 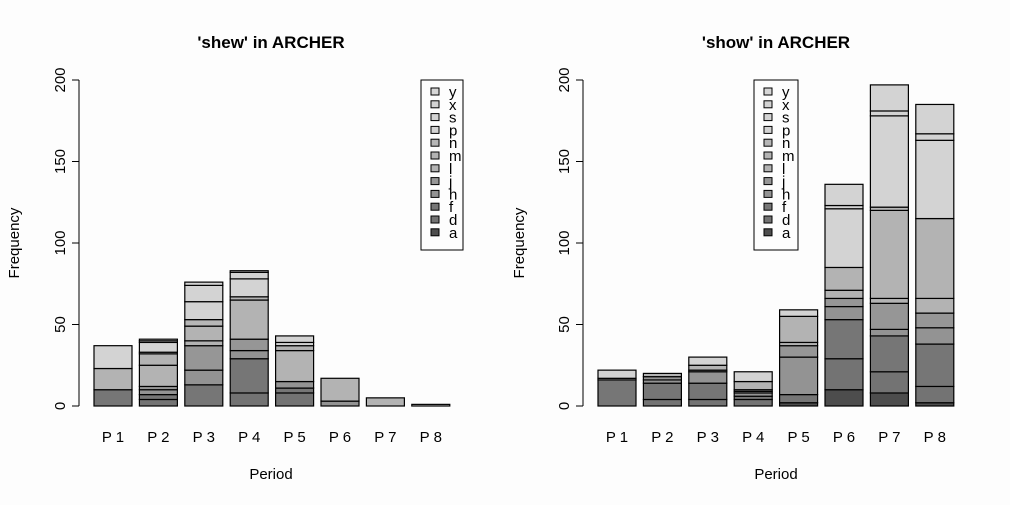 I want to click on legend-swatch-m, so click(x=768, y=155).